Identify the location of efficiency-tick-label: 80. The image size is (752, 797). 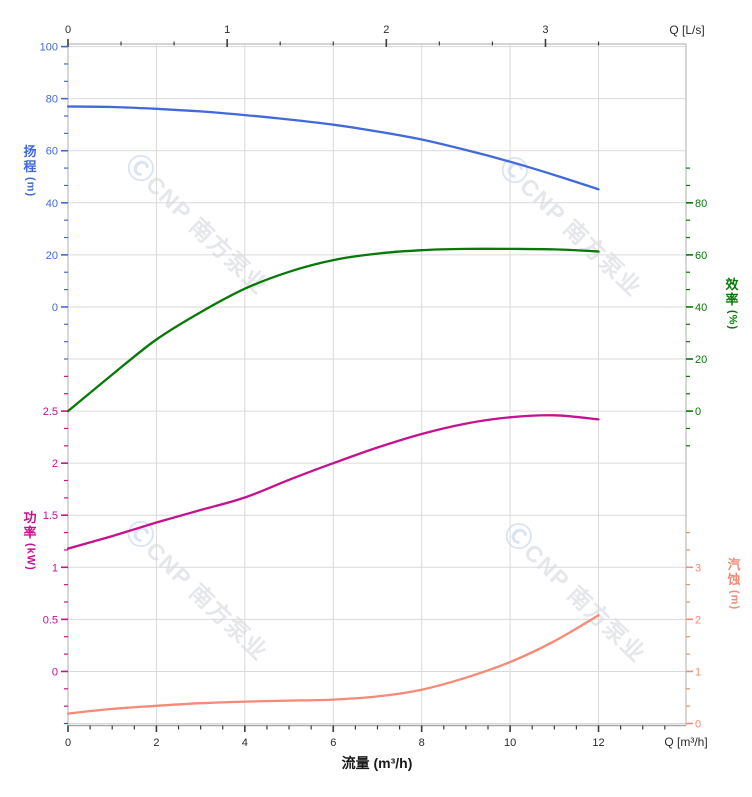
(701, 204).